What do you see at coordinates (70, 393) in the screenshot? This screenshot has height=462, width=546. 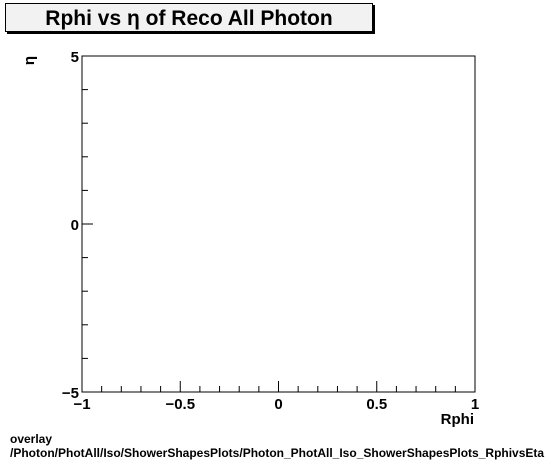 I see `y-tick-label: −5` at bounding box center [70, 393].